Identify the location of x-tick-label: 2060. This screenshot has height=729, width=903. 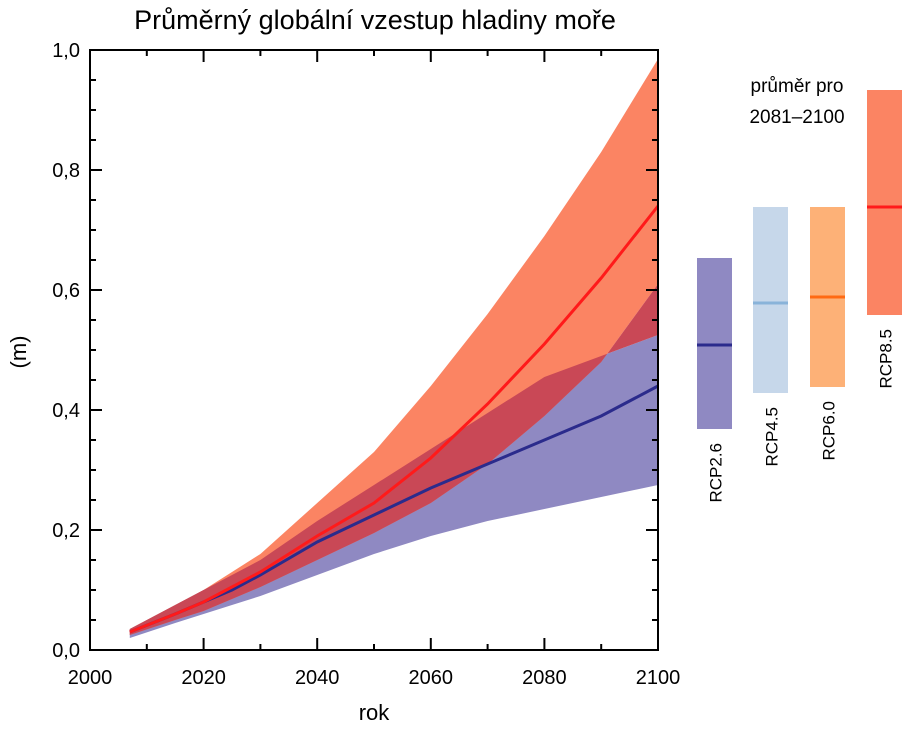
(431, 678).